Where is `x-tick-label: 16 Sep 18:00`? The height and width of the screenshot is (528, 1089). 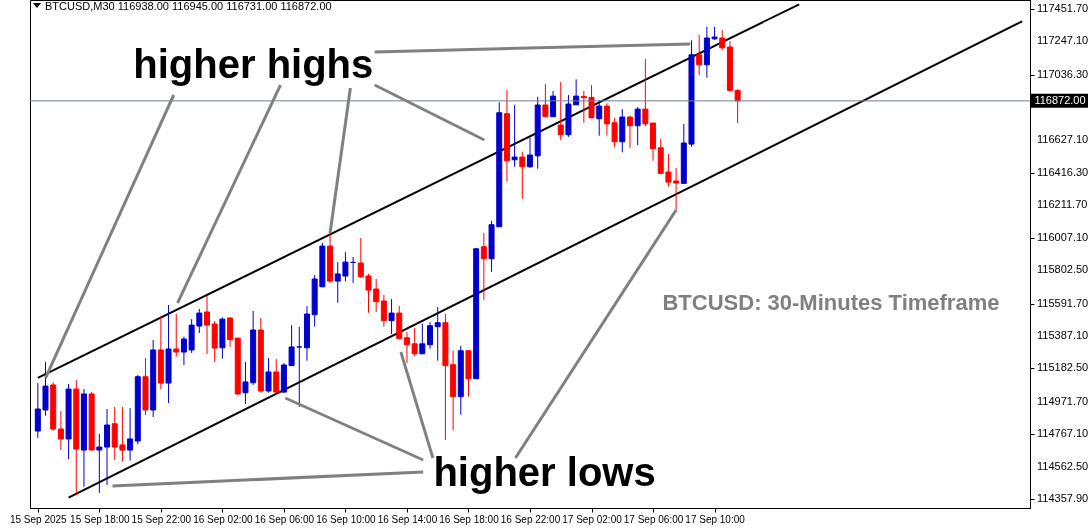 x-tick-label: 16 Sep 18:00 is located at coordinates (469, 519).